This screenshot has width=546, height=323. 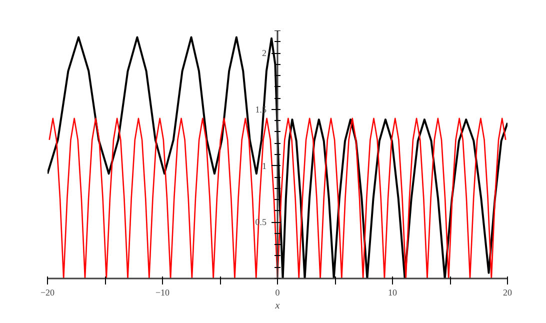 What do you see at coordinates (277, 306) in the screenshot?
I see `x-axis-title: x` at bounding box center [277, 306].